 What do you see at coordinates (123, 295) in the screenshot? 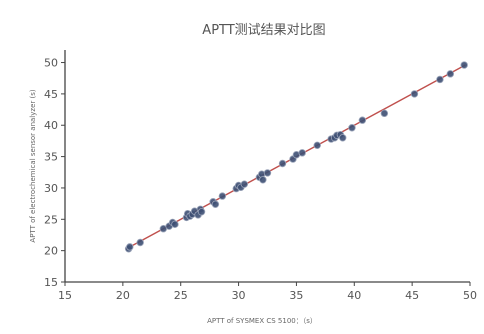
I see `x-tick-label: 20` at bounding box center [123, 295].